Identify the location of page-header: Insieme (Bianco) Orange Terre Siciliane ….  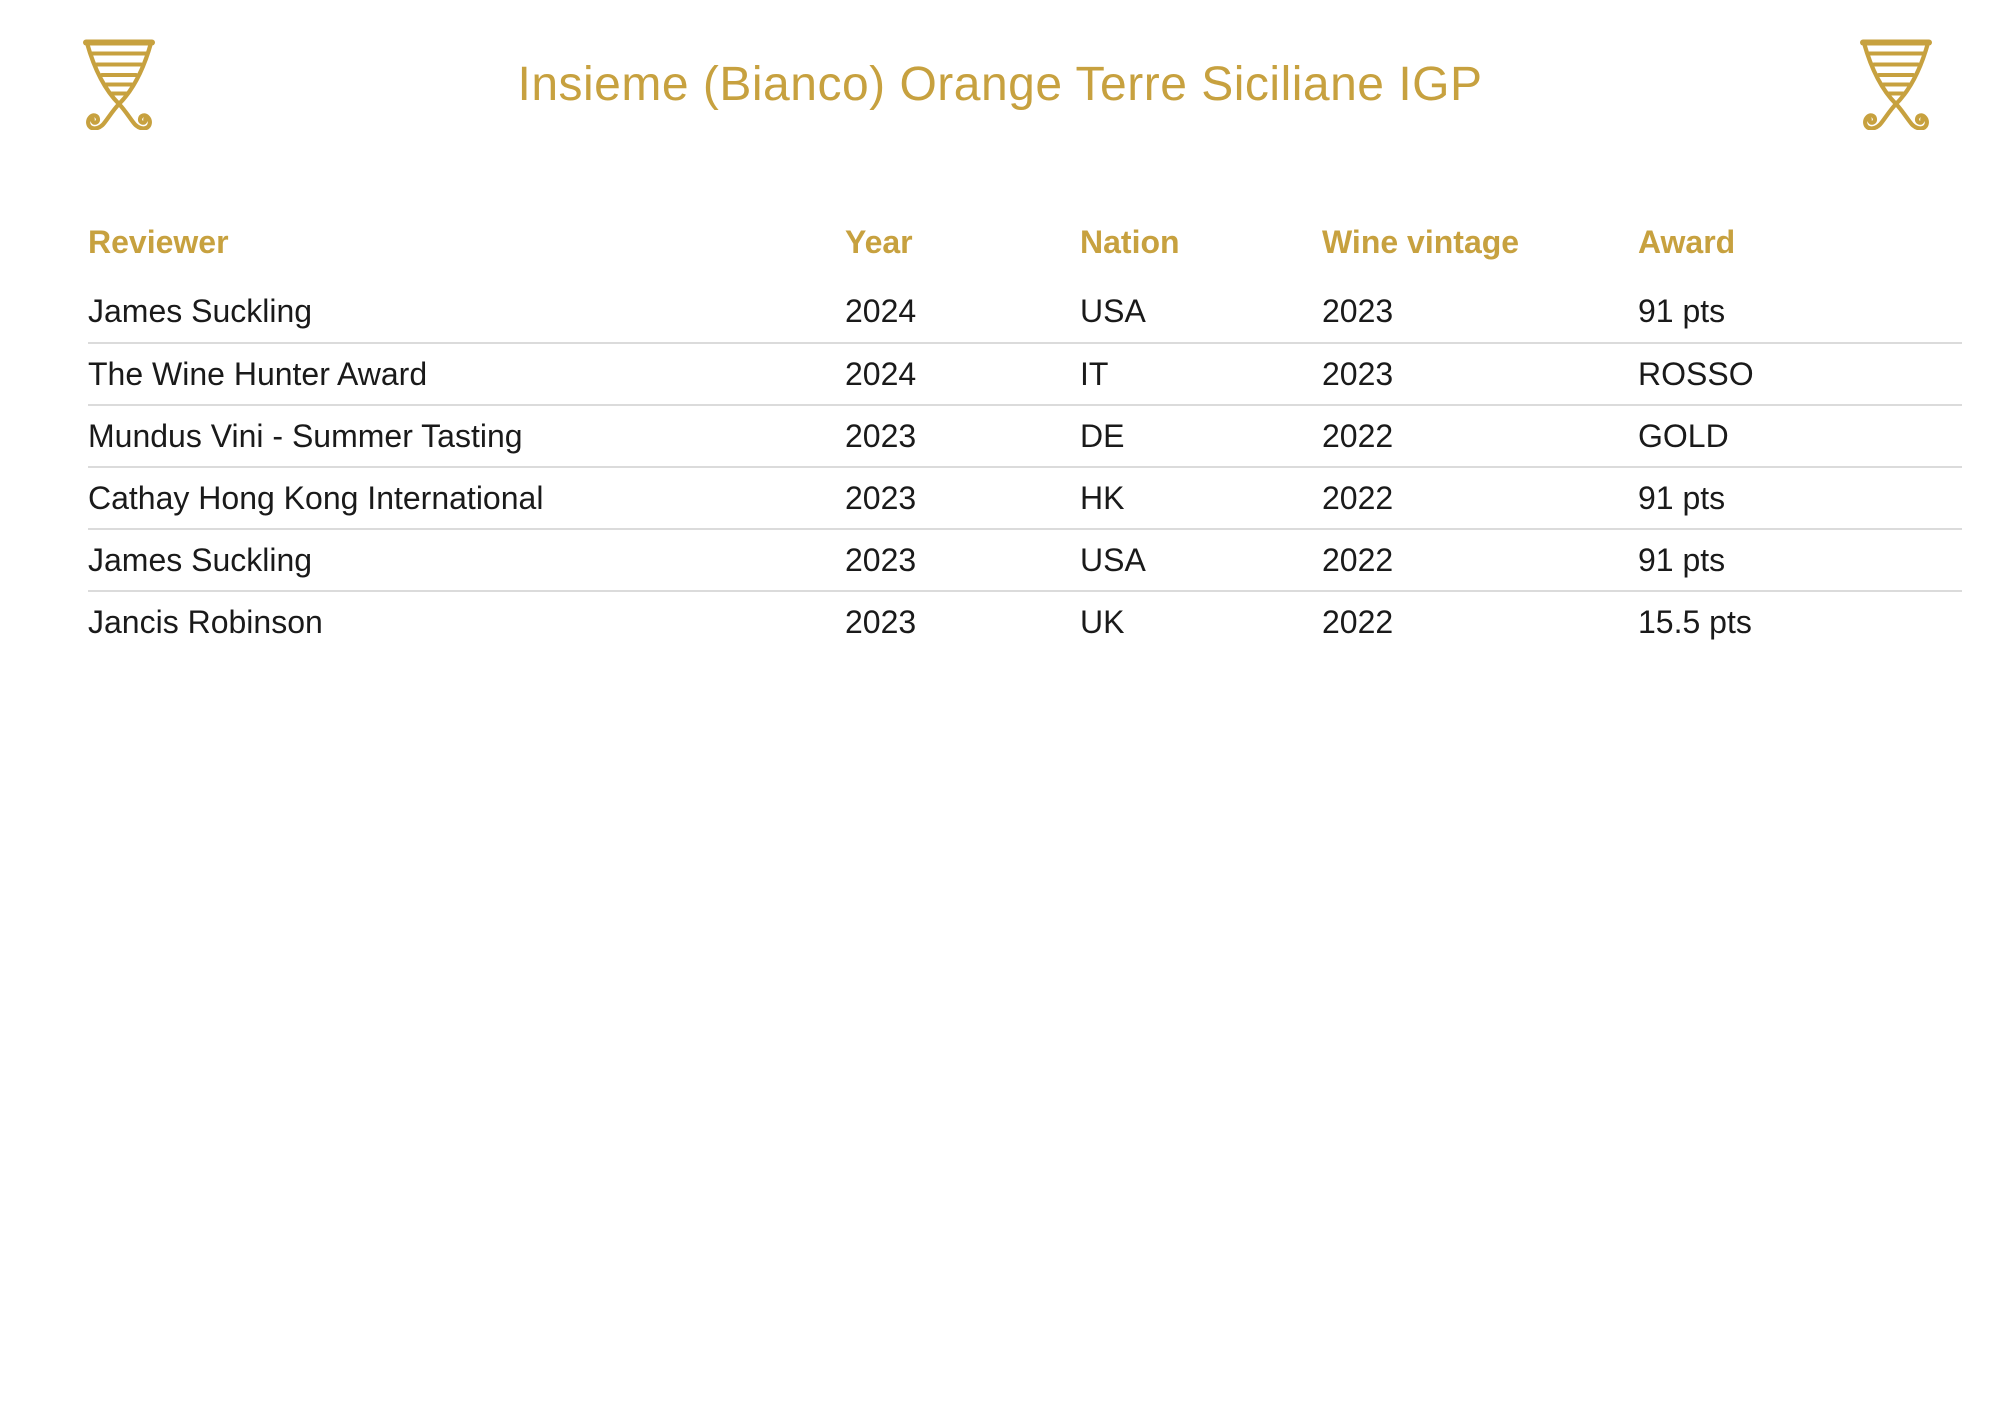
(1000, 102).